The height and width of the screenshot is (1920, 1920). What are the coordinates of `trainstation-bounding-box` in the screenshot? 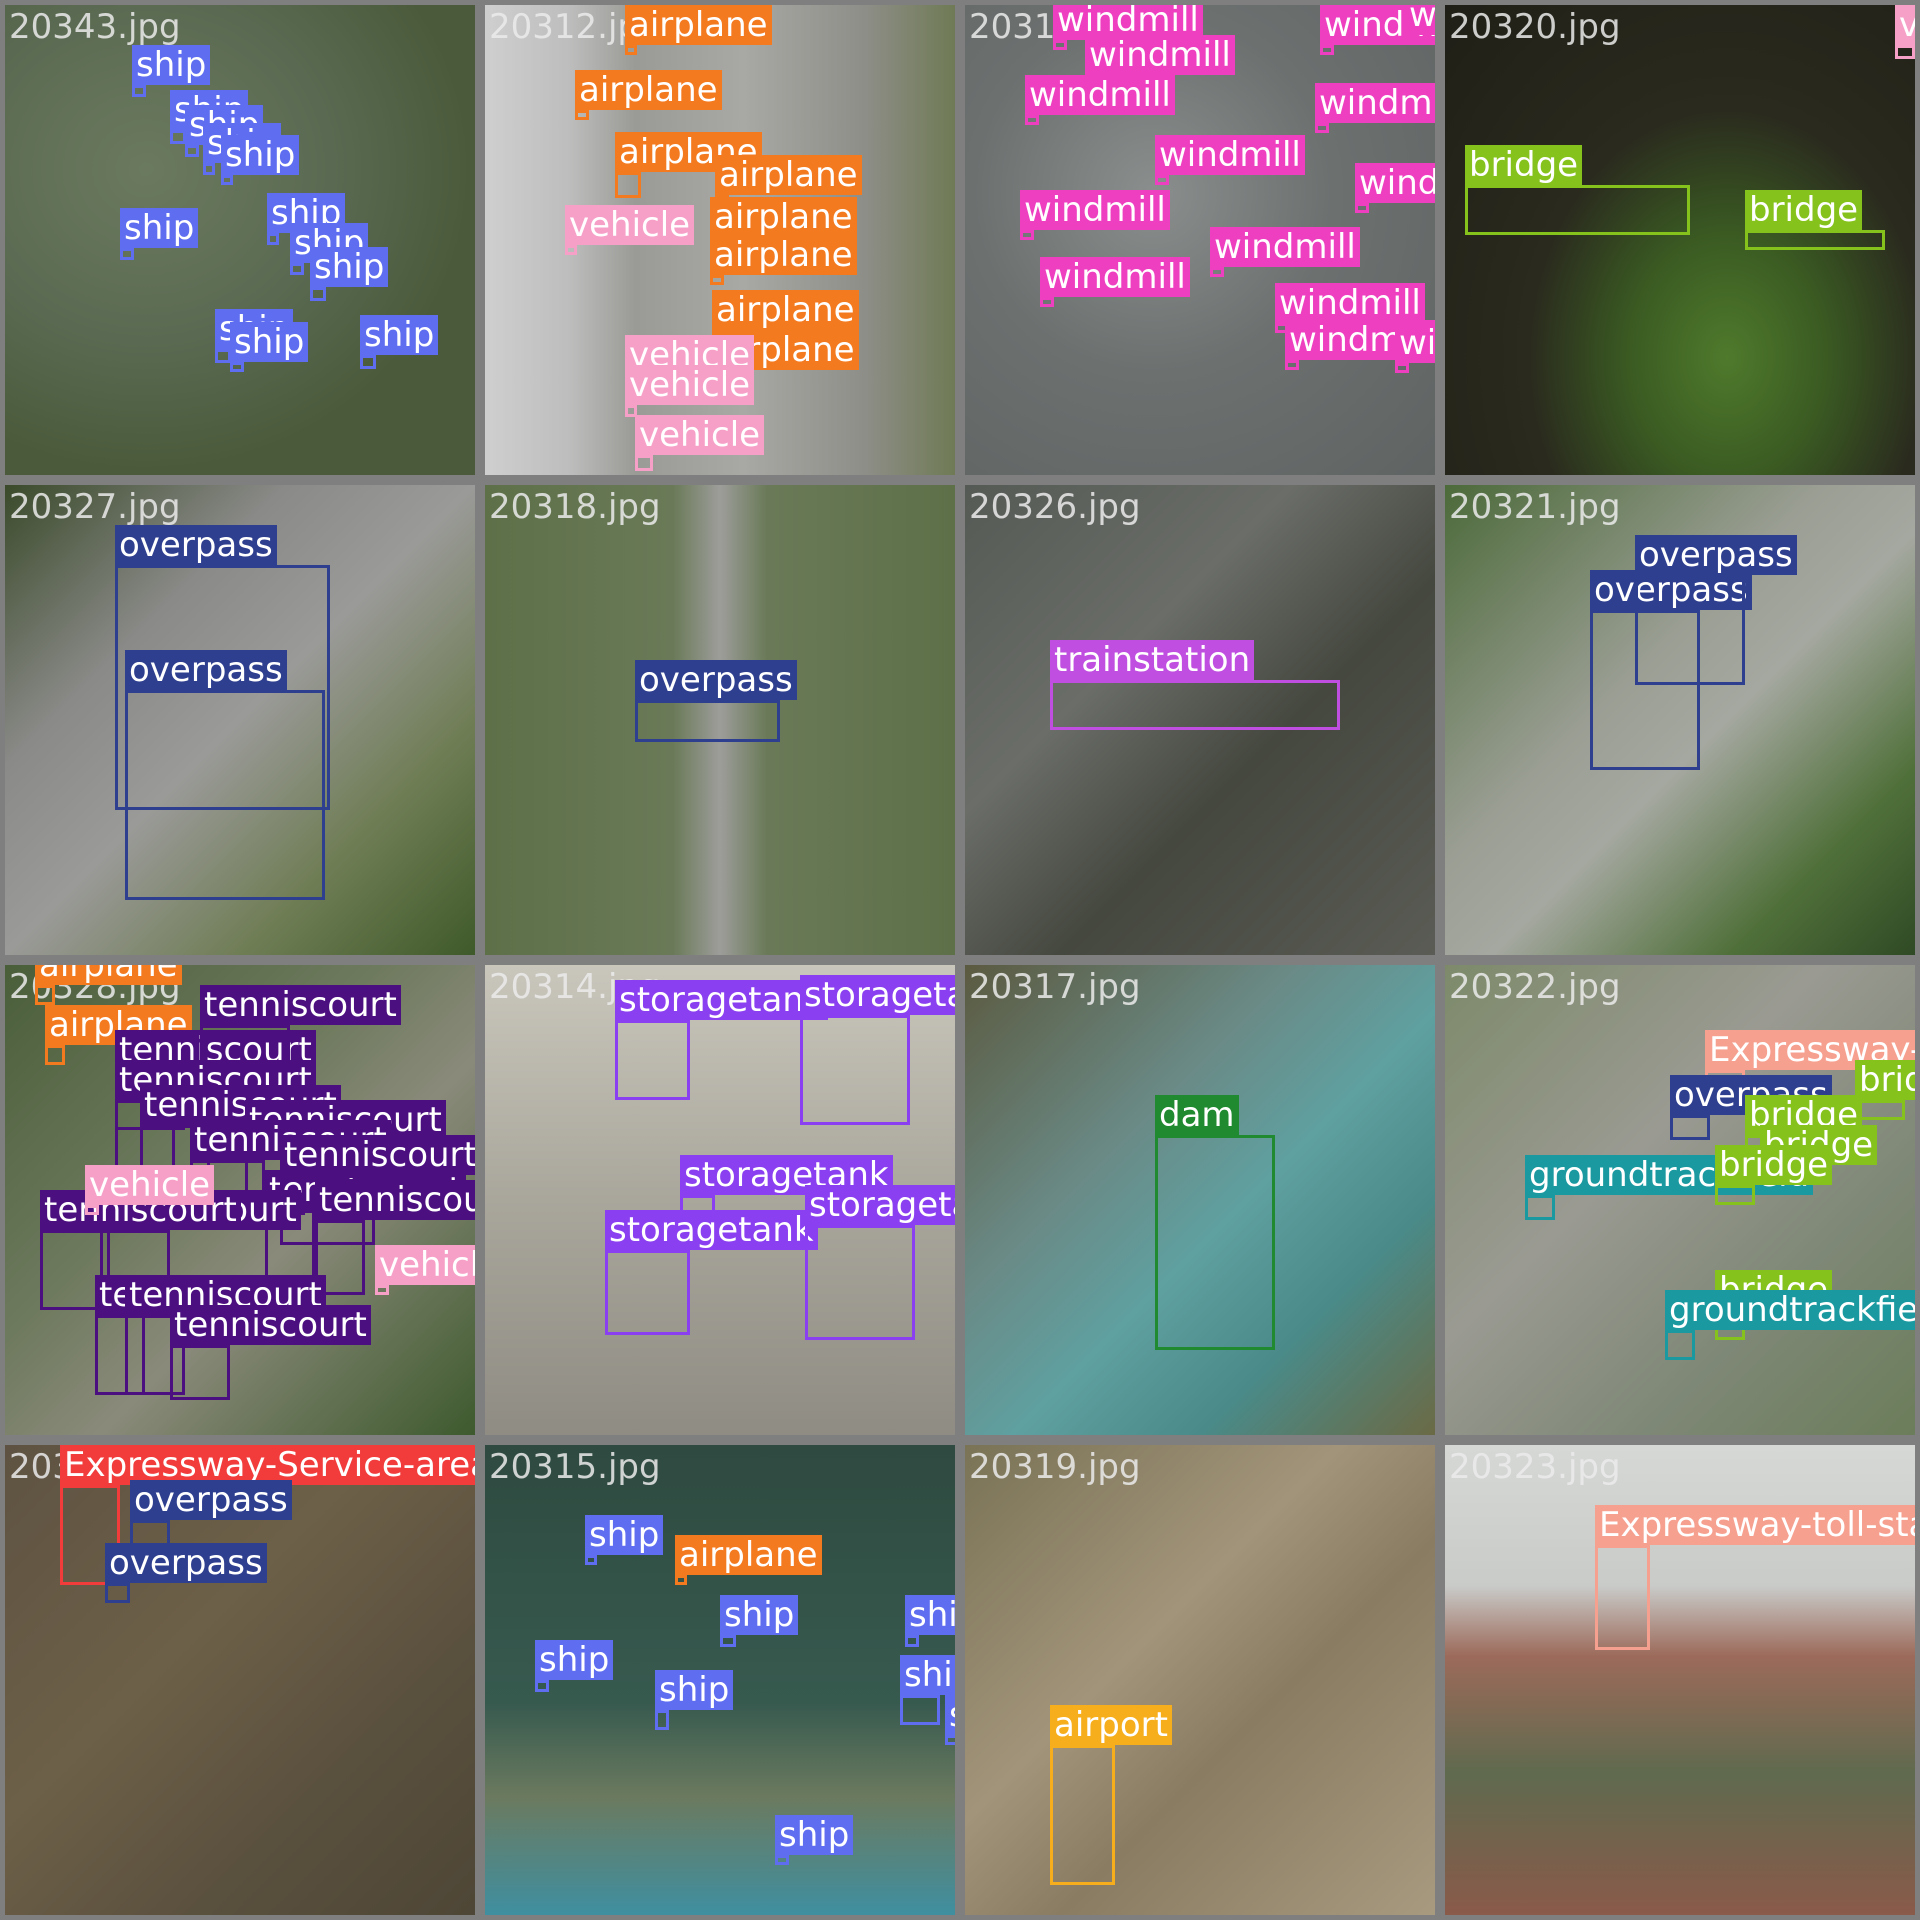 It's located at (1195, 705).